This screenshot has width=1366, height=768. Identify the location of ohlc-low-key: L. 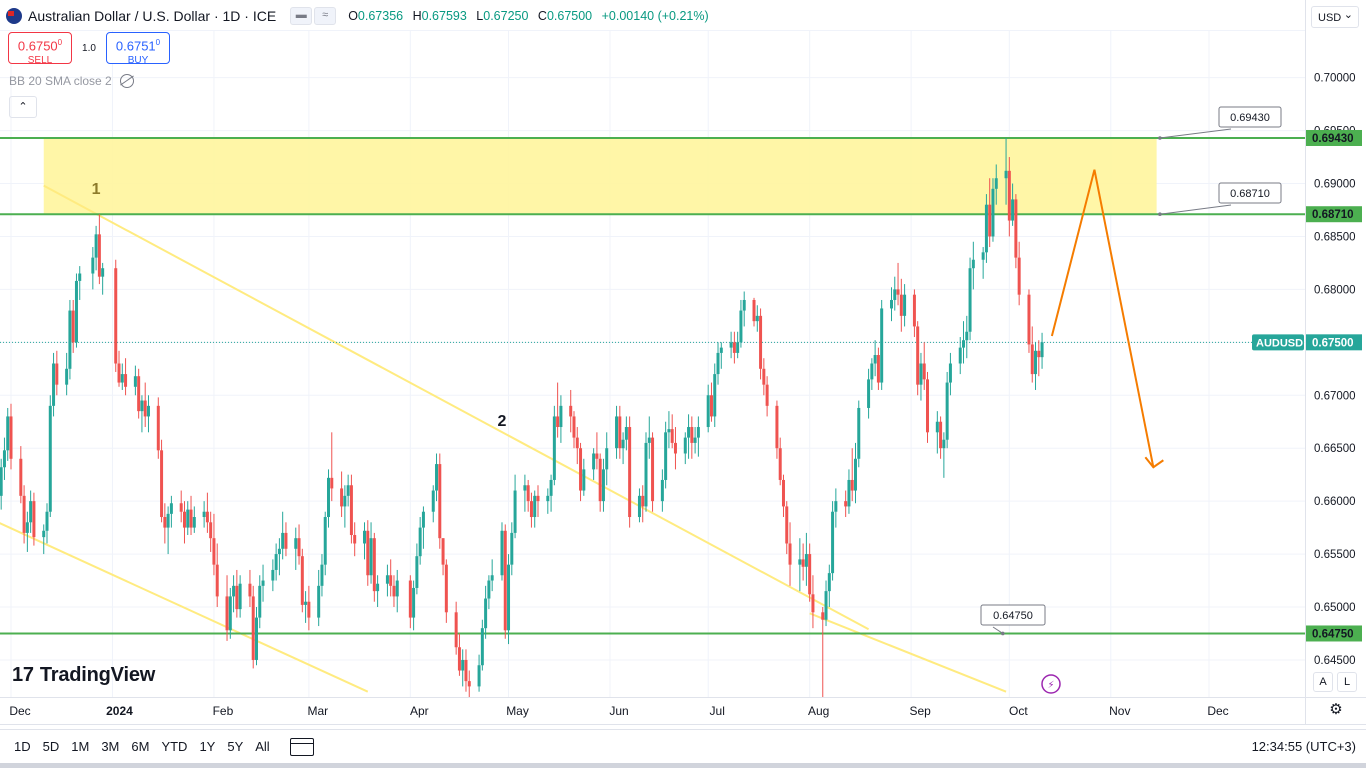
(480, 16).